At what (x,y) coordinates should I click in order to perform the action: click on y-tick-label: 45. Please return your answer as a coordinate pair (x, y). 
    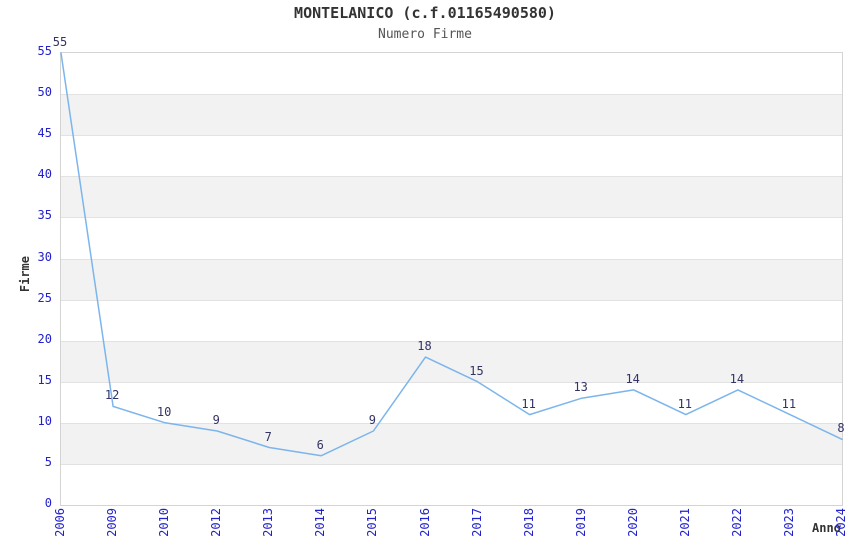
    Looking at the image, I should click on (44, 133).